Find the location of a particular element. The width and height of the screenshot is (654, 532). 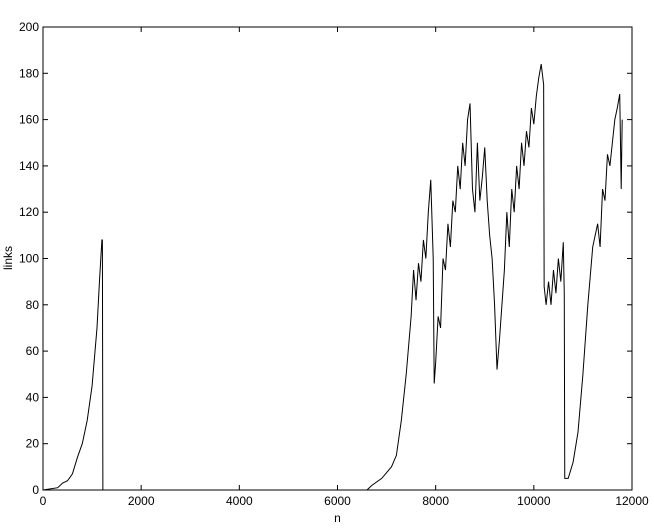

y-tick-label: 140 is located at coordinates (29, 166).